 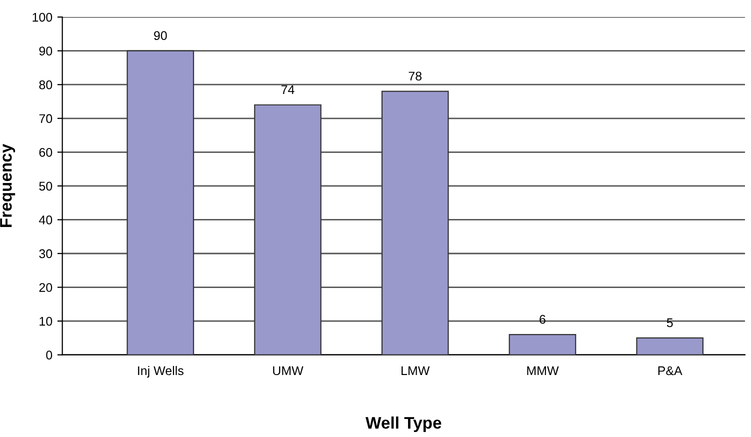 What do you see at coordinates (45, 253) in the screenshot?
I see `y-tick-label: 30` at bounding box center [45, 253].